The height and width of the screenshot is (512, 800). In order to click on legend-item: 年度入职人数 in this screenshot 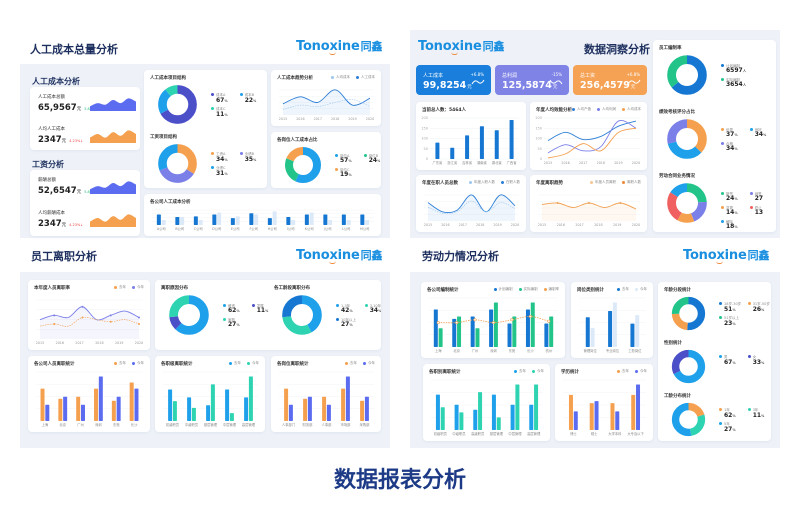, I will do `click(482, 182)`.